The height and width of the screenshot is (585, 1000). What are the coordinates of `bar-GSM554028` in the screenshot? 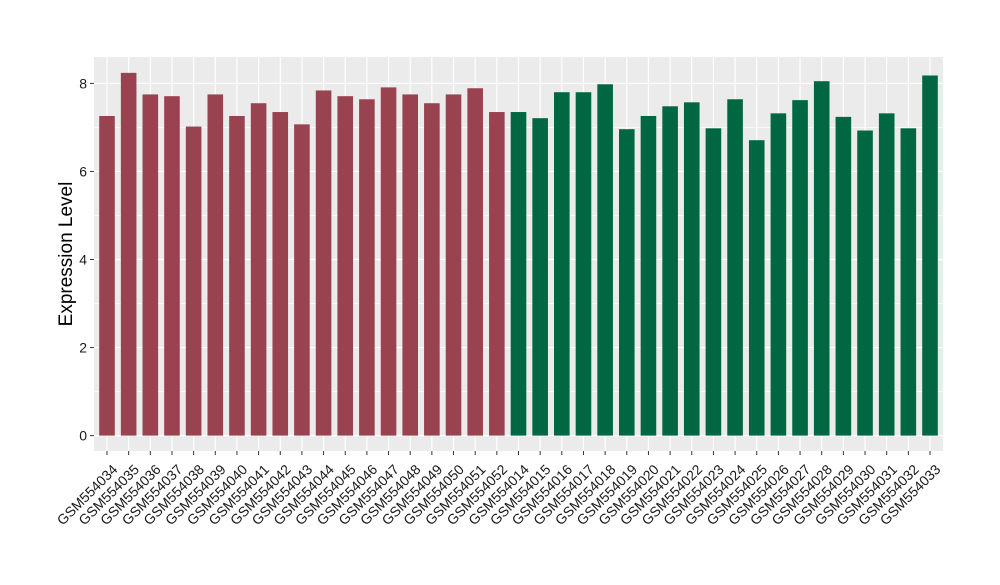 It's located at (821, 258).